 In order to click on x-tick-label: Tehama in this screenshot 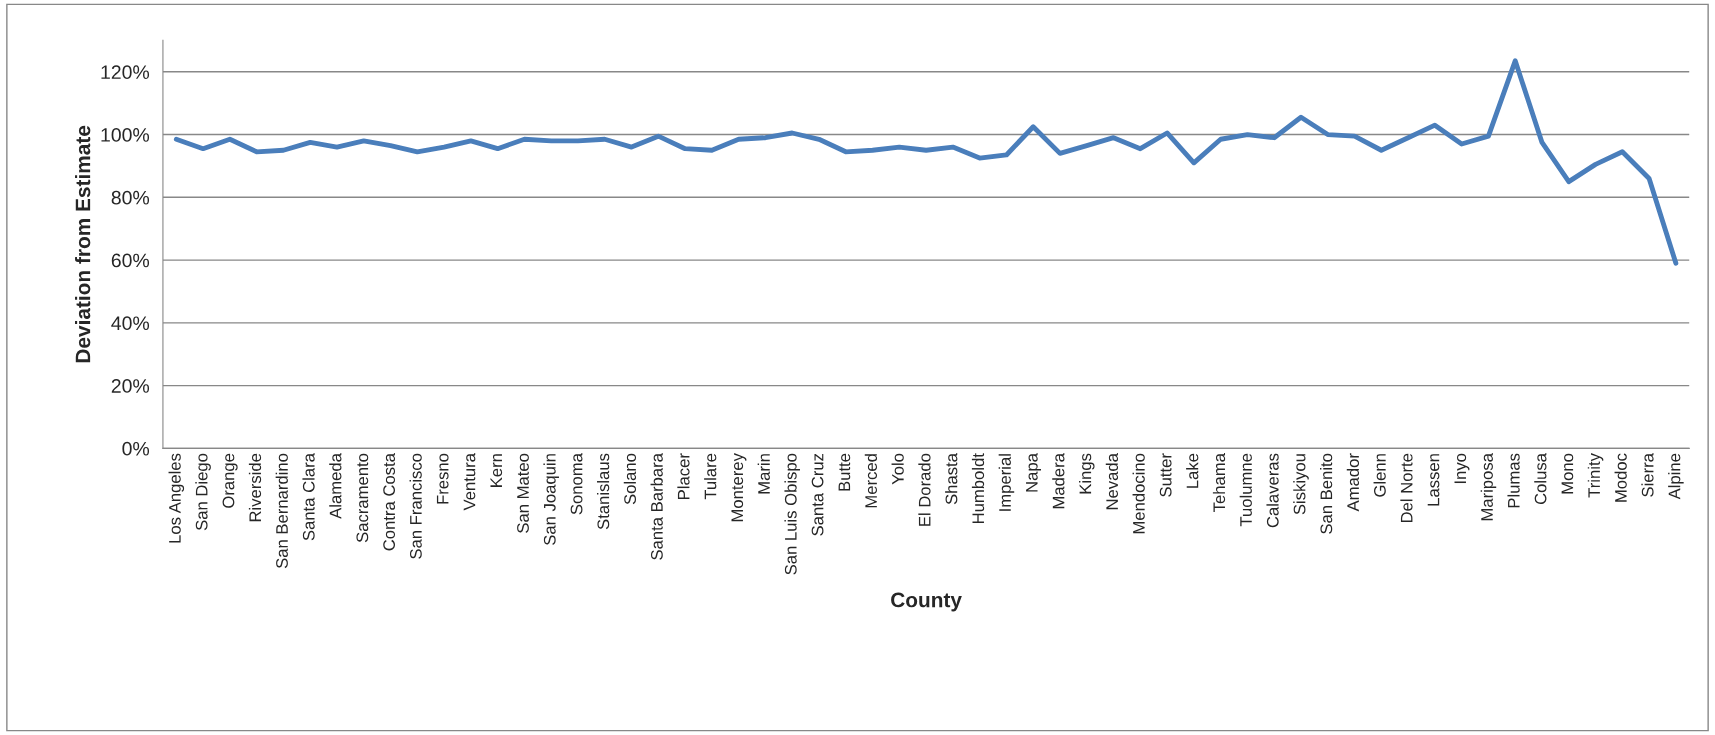, I will do `click(1219, 482)`.